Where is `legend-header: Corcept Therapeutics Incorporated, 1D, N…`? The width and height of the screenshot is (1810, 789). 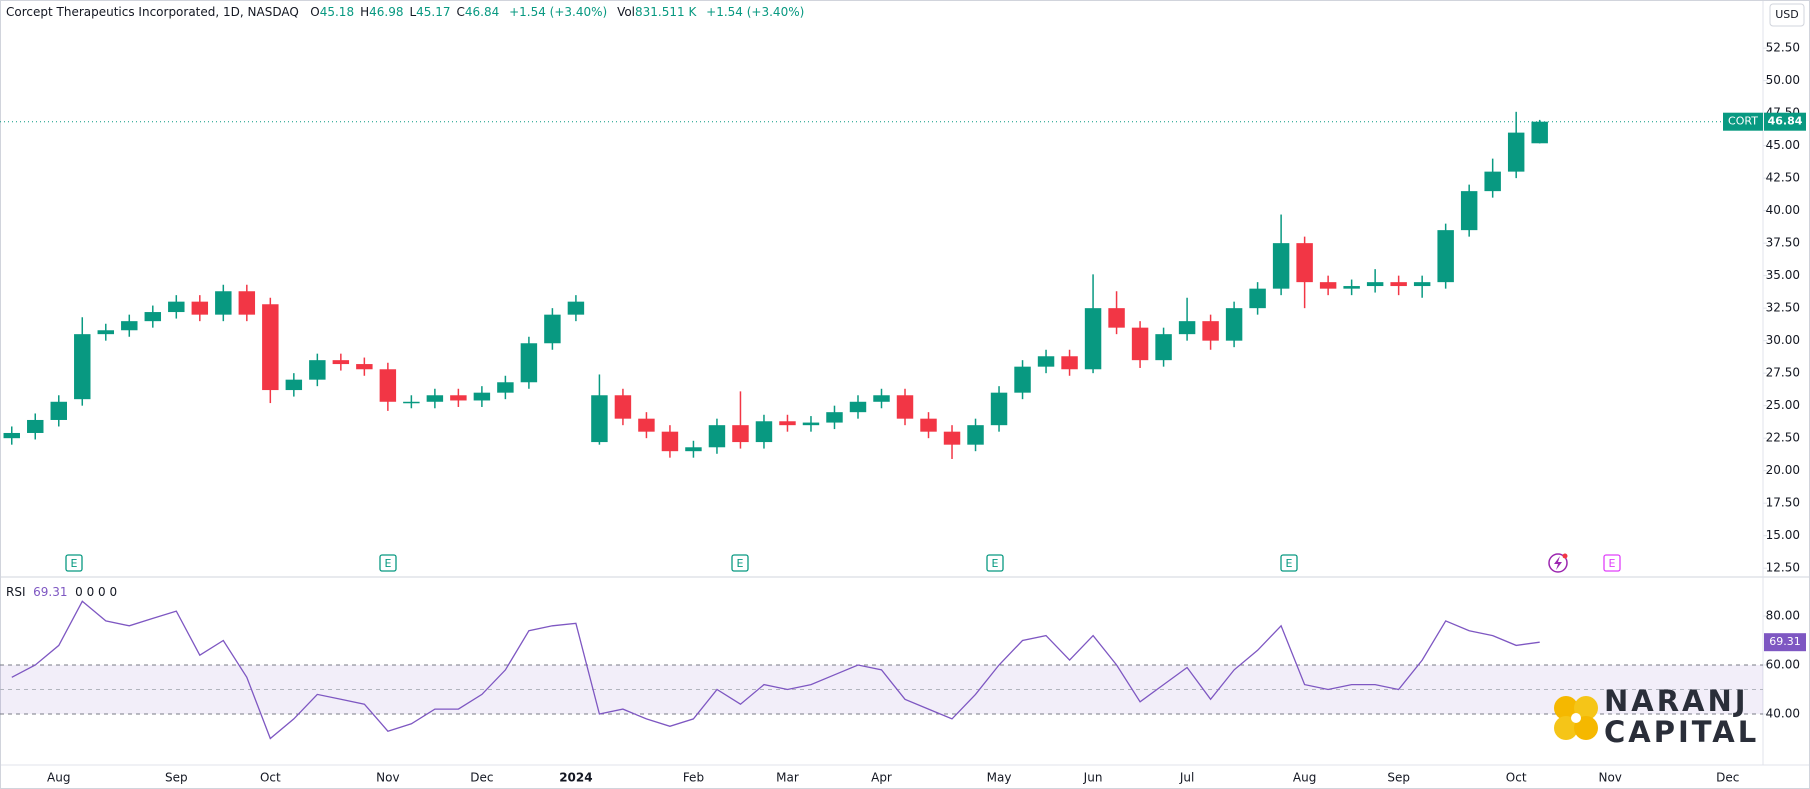 legend-header: Corcept Therapeutics Incorporated, 1D, N… is located at coordinates (408, 12).